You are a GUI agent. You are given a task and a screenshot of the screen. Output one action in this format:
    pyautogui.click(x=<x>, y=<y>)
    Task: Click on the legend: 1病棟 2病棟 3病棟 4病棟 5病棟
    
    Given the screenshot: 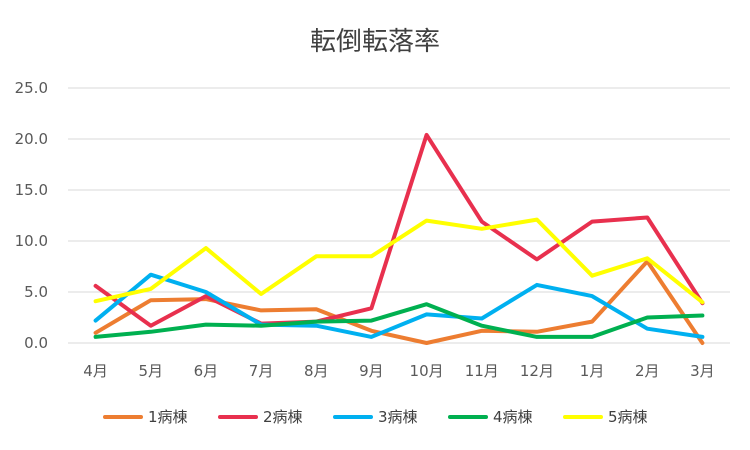 What is the action you would take?
    pyautogui.click(x=375, y=417)
    